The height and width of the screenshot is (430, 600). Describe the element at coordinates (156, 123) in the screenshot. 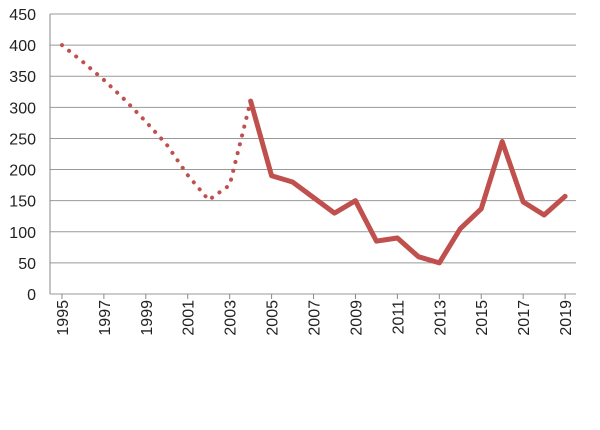

I see `line-series` at that location.